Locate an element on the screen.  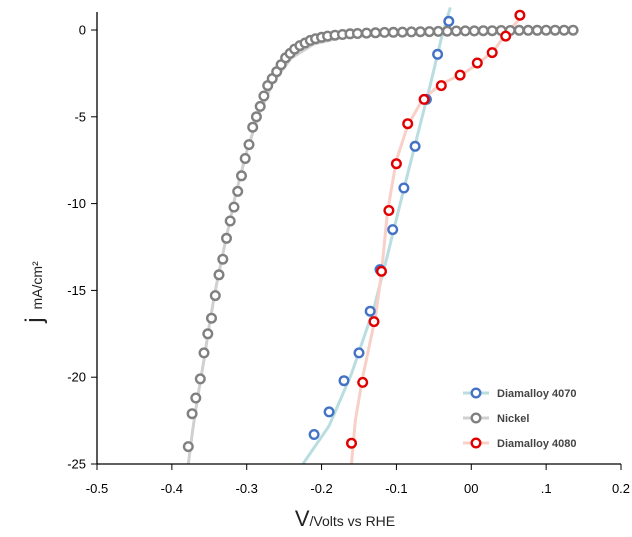
legend-label: Diamalloy 4070 is located at coordinates (537, 394).